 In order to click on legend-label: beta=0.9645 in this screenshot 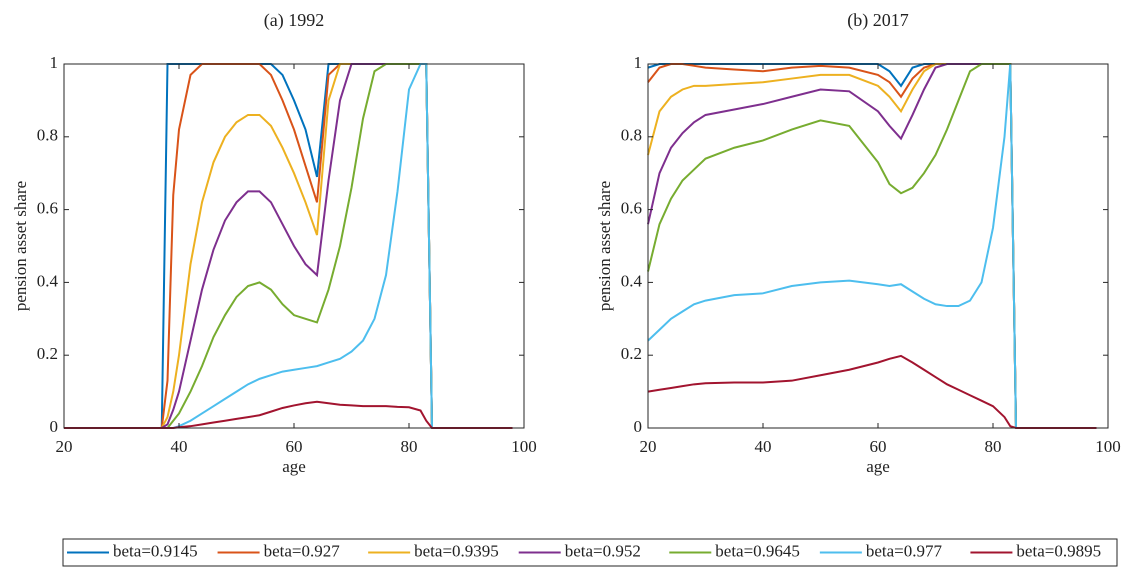, I will do `click(757, 550)`.